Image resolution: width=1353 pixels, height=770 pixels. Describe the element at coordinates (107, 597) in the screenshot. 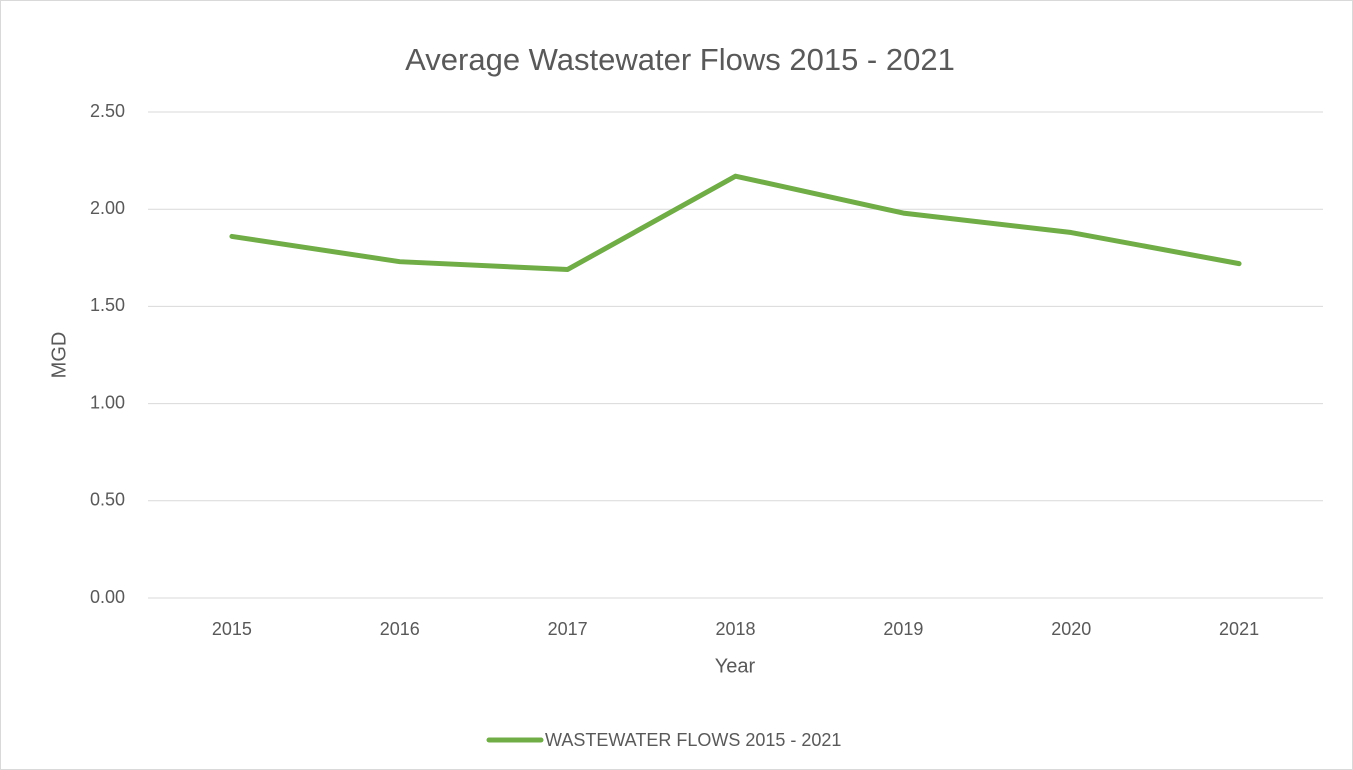

I see `y-tick-label: 0.00` at that location.